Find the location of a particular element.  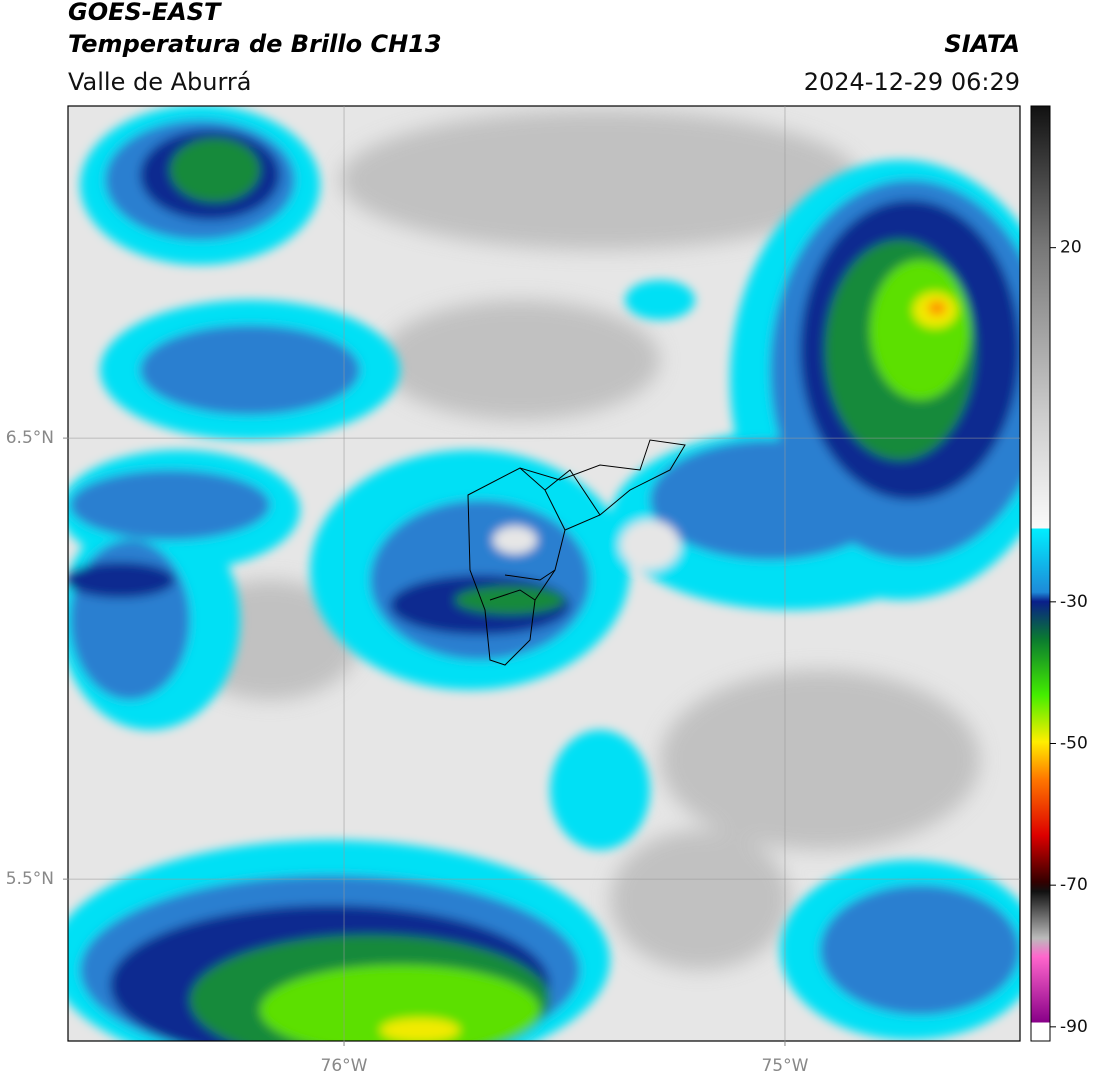

timestamp: 2024-12-29 06:29 is located at coordinates (912, 82).